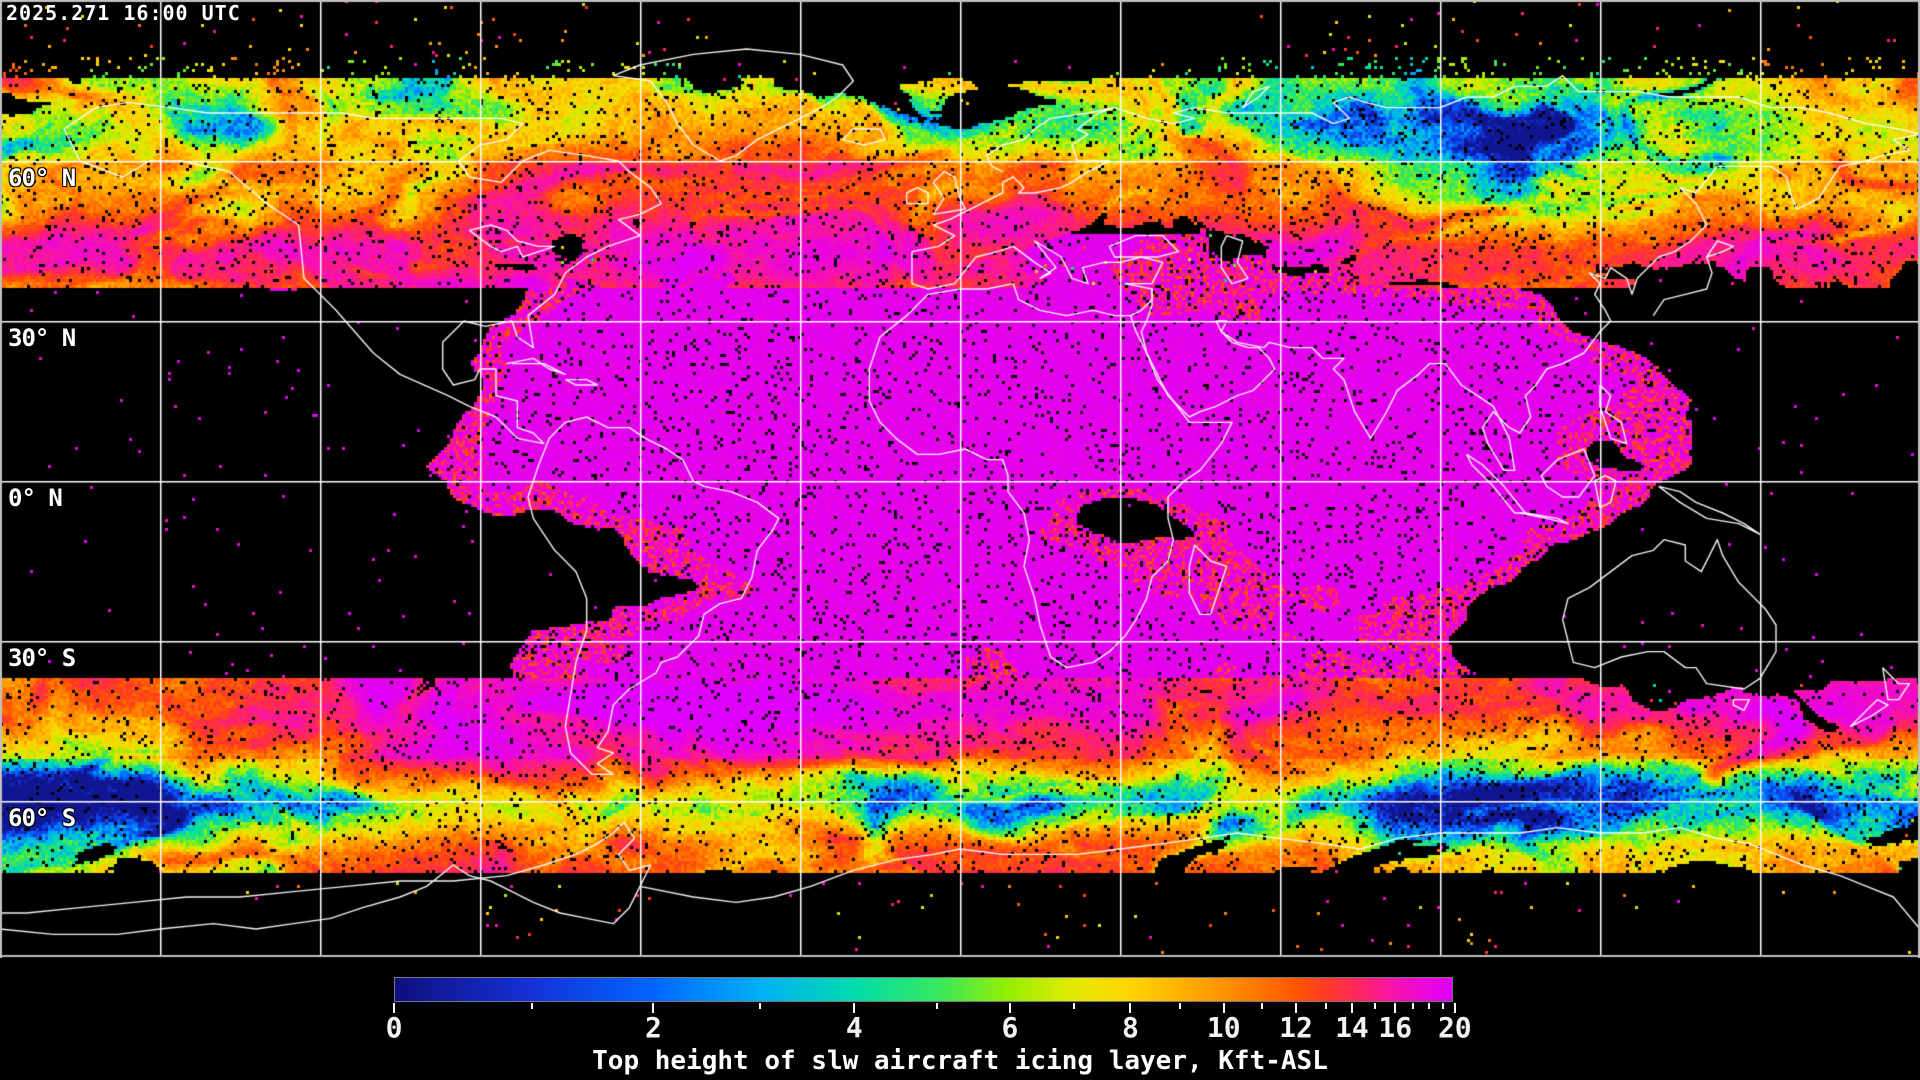 This screenshot has width=1920, height=1080. Describe the element at coordinates (42, 338) in the screenshot. I see `latitude-label: 30° N` at that location.